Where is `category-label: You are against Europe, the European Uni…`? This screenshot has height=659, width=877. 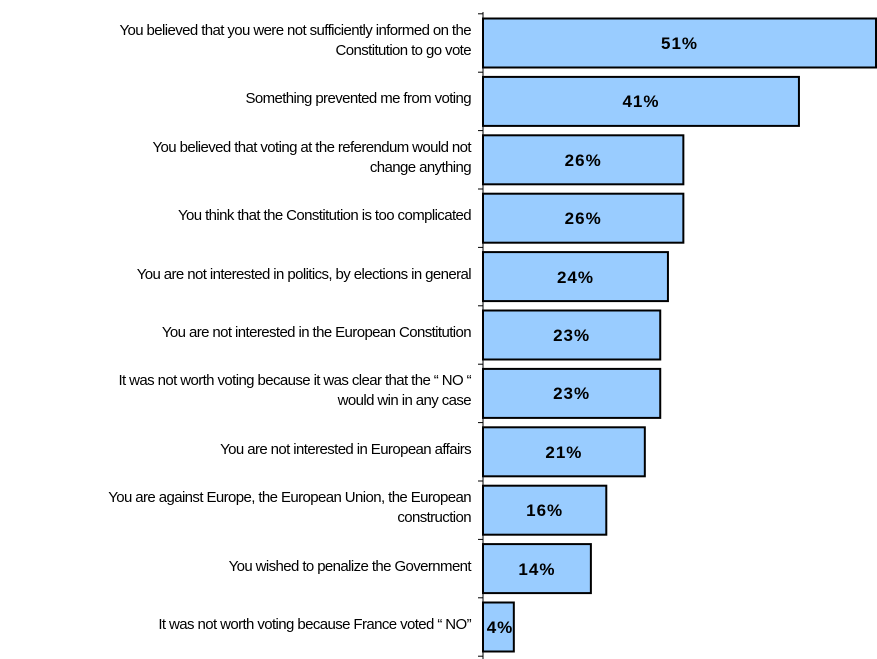 category-label: You are against Europe, the European Uni… is located at coordinates (289, 508).